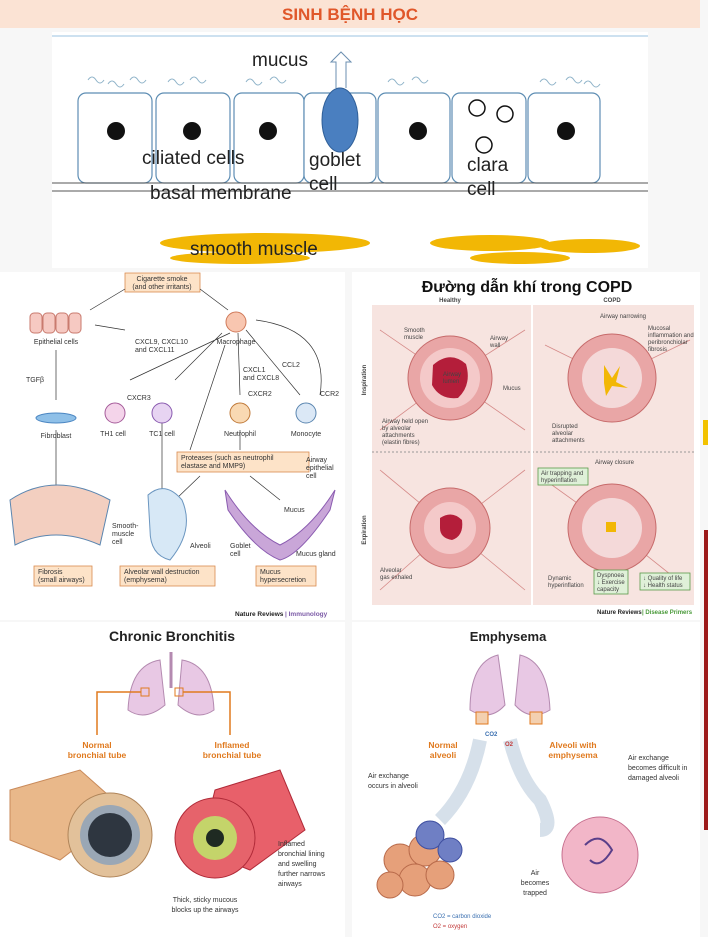 This screenshot has width=708, height=937. I want to click on label: (and other irritants), so click(161, 287).